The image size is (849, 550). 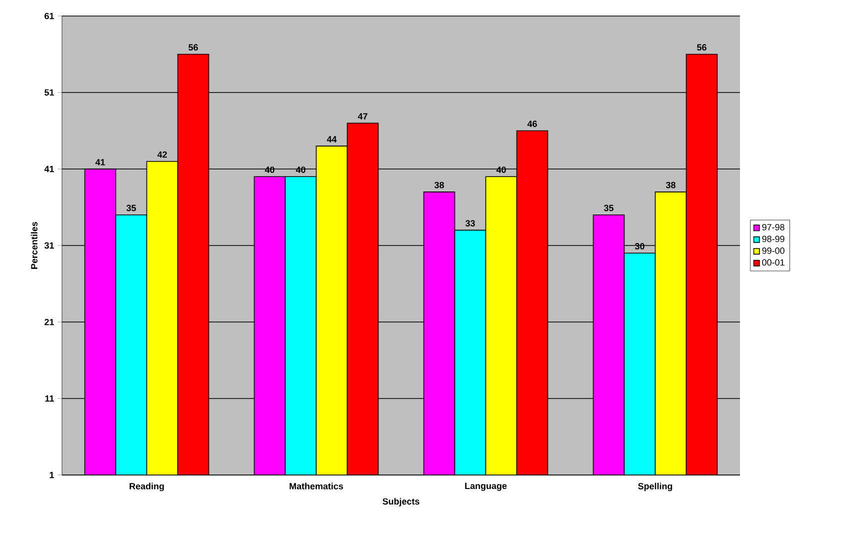 What do you see at coordinates (486, 486) in the screenshot?
I see `x-tick-label: Language` at bounding box center [486, 486].